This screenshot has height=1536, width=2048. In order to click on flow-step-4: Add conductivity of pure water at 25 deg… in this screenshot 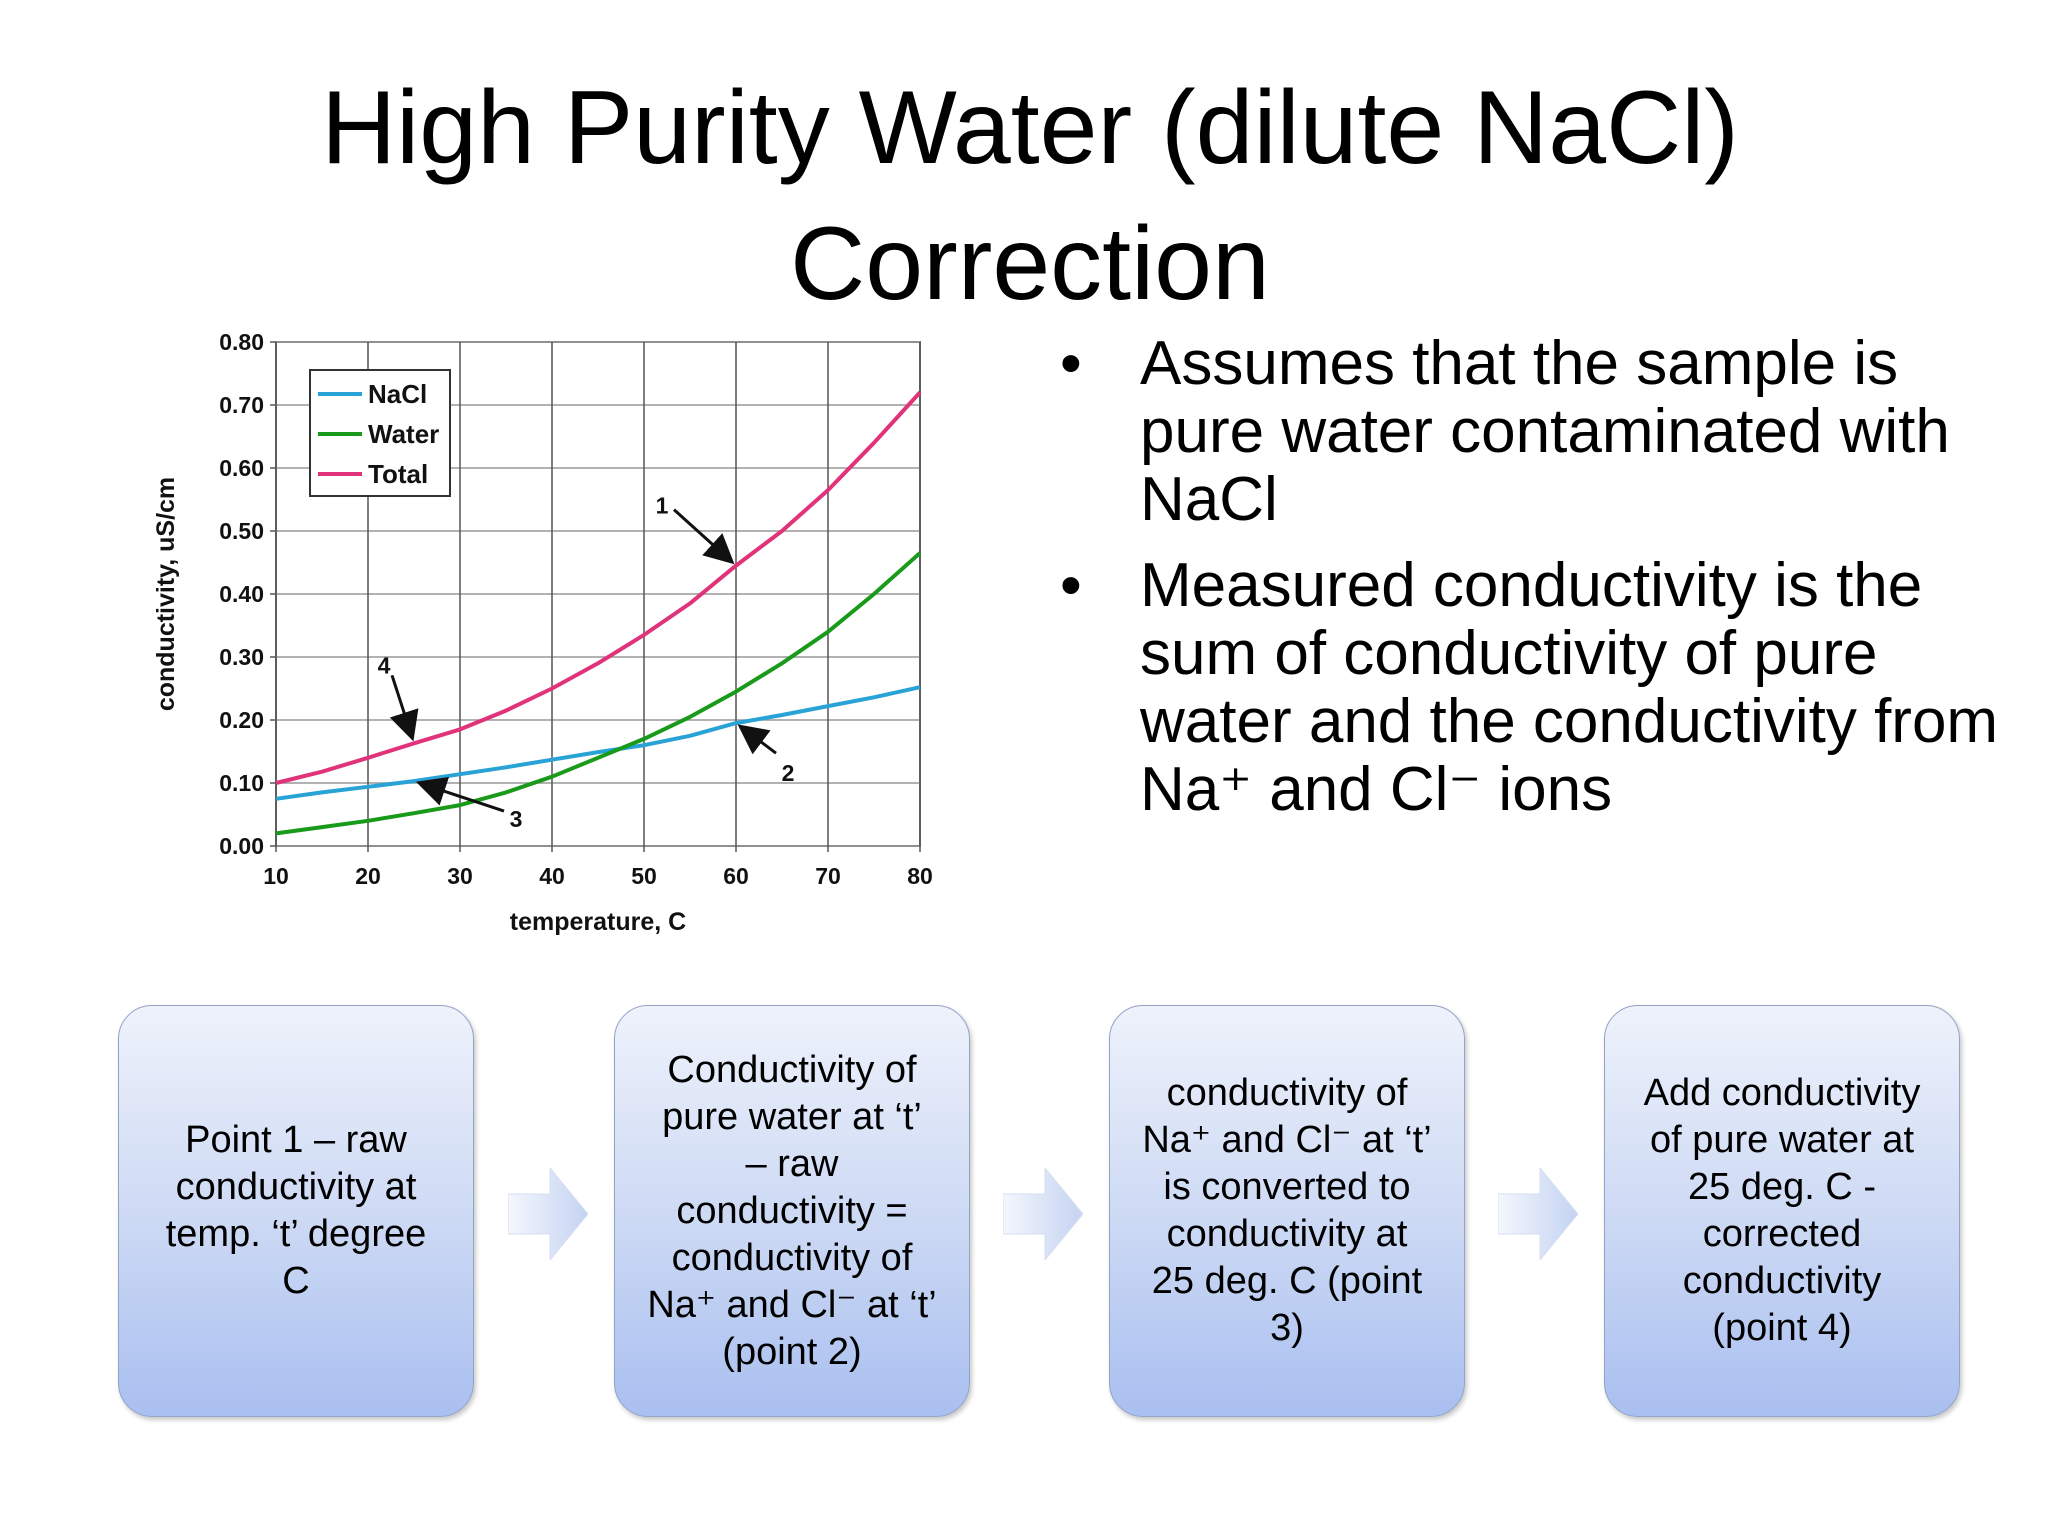, I will do `click(1782, 1211)`.